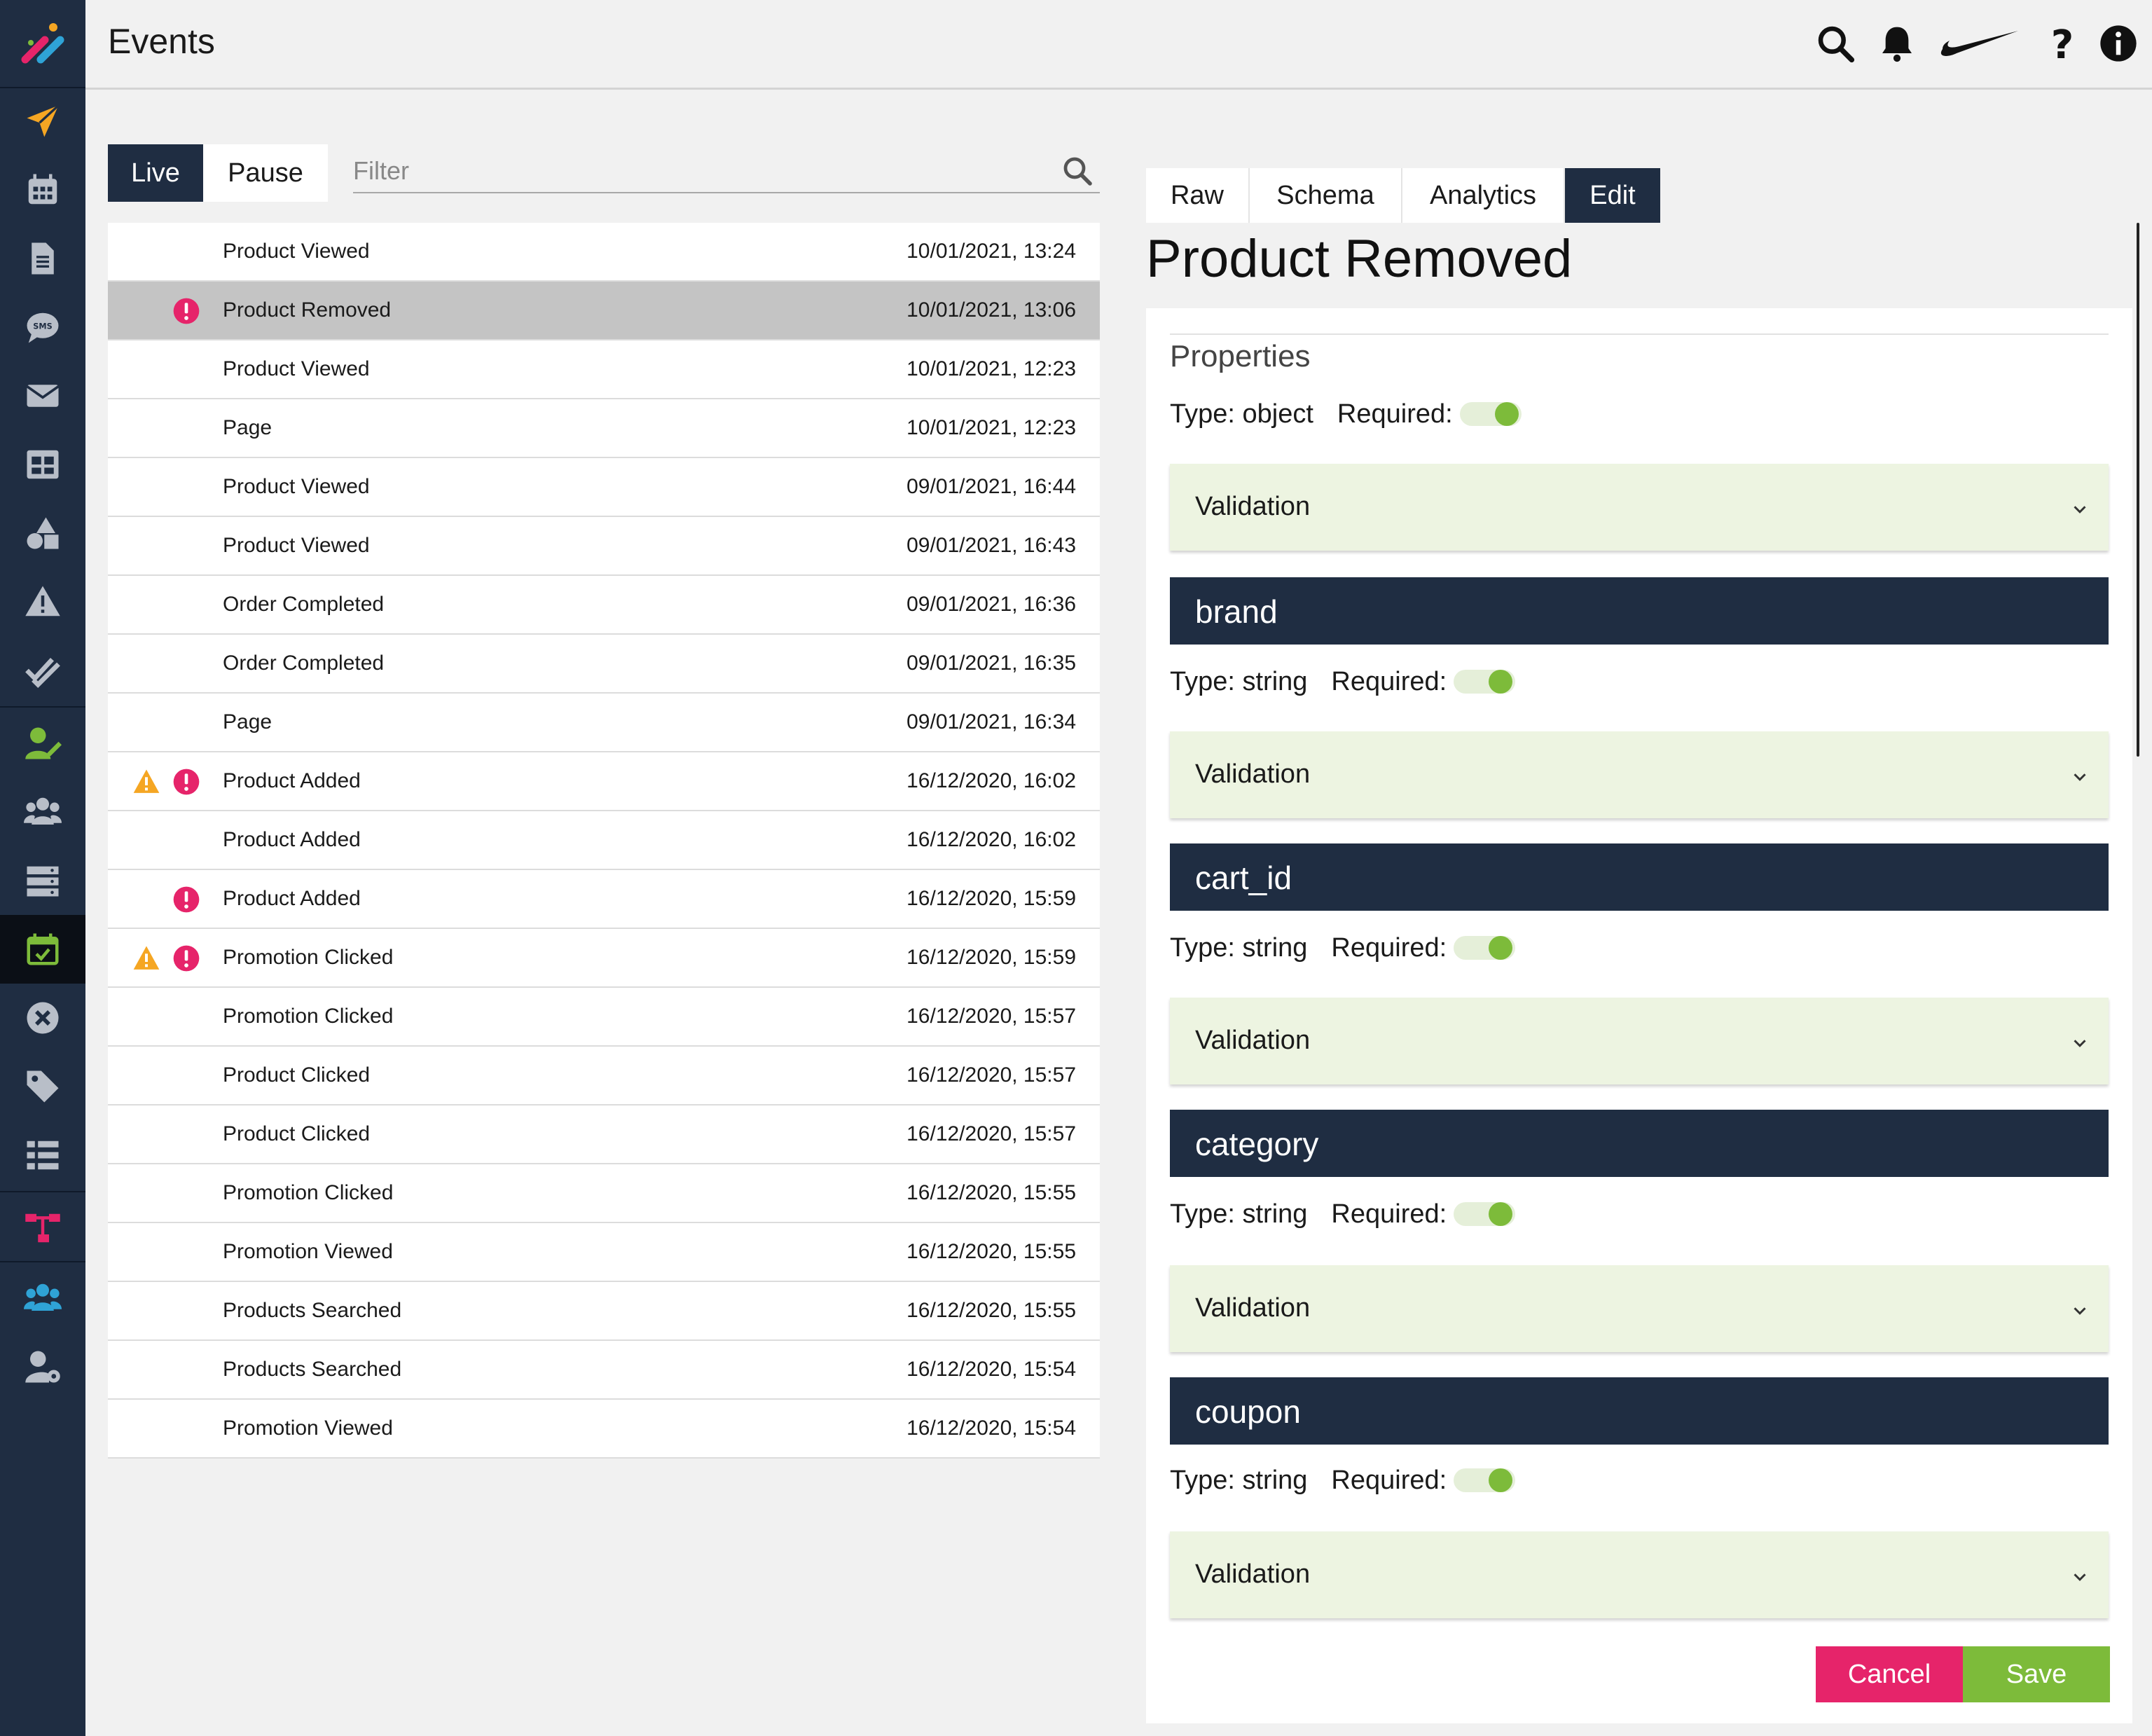  What do you see at coordinates (248, 427) in the screenshot?
I see `event-name: Page` at bounding box center [248, 427].